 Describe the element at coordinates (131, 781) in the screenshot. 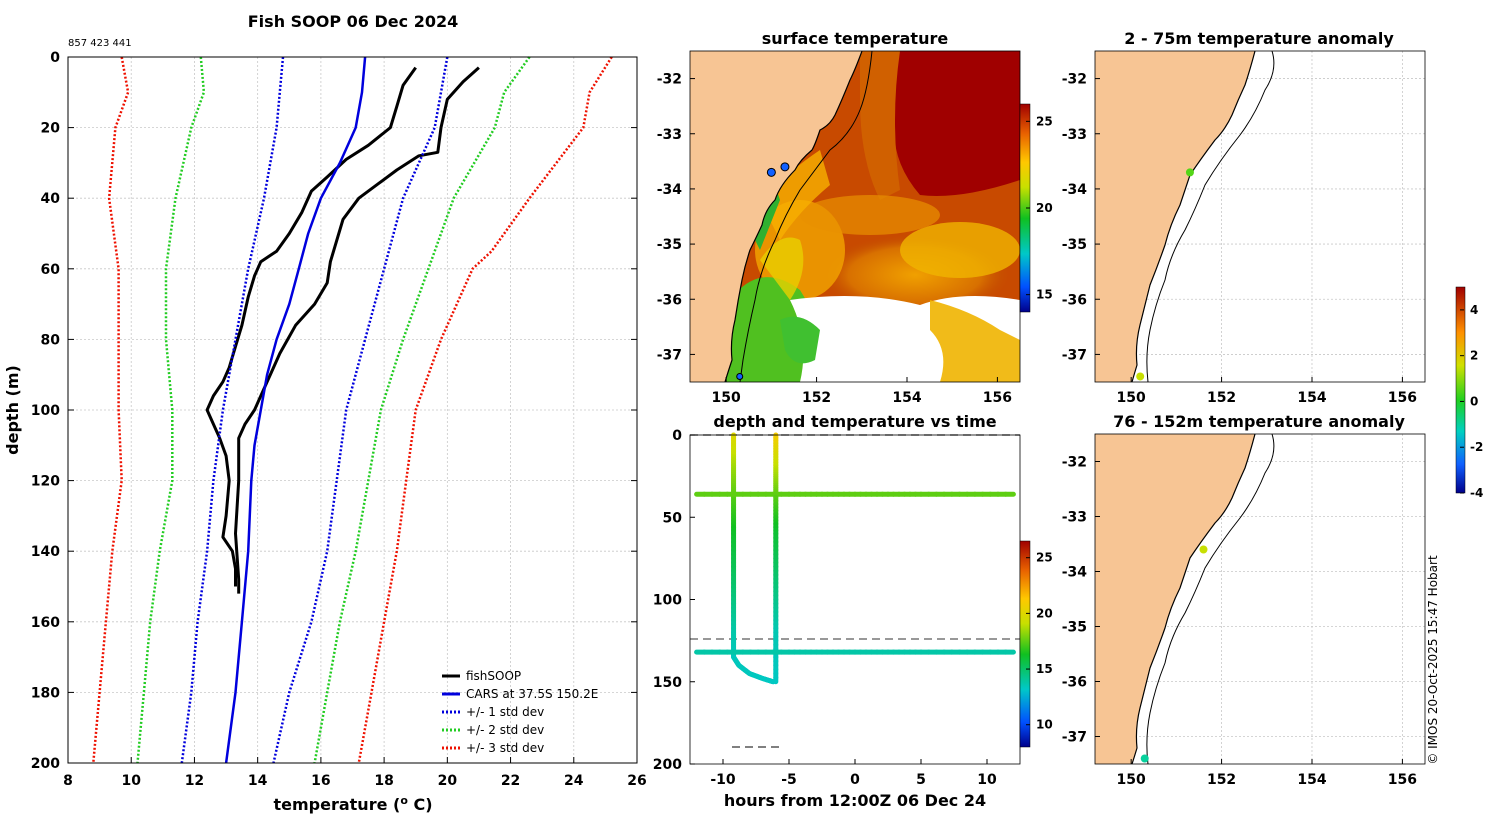

I see `profile-tick-label-x: 10` at that location.